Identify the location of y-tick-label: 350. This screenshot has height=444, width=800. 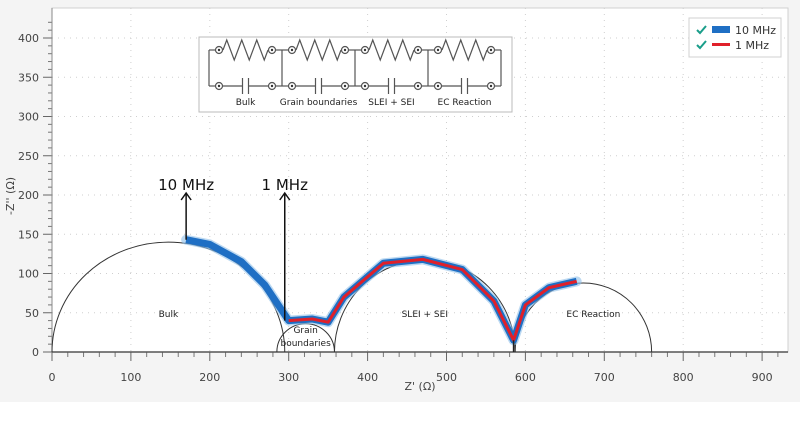
(28, 77).